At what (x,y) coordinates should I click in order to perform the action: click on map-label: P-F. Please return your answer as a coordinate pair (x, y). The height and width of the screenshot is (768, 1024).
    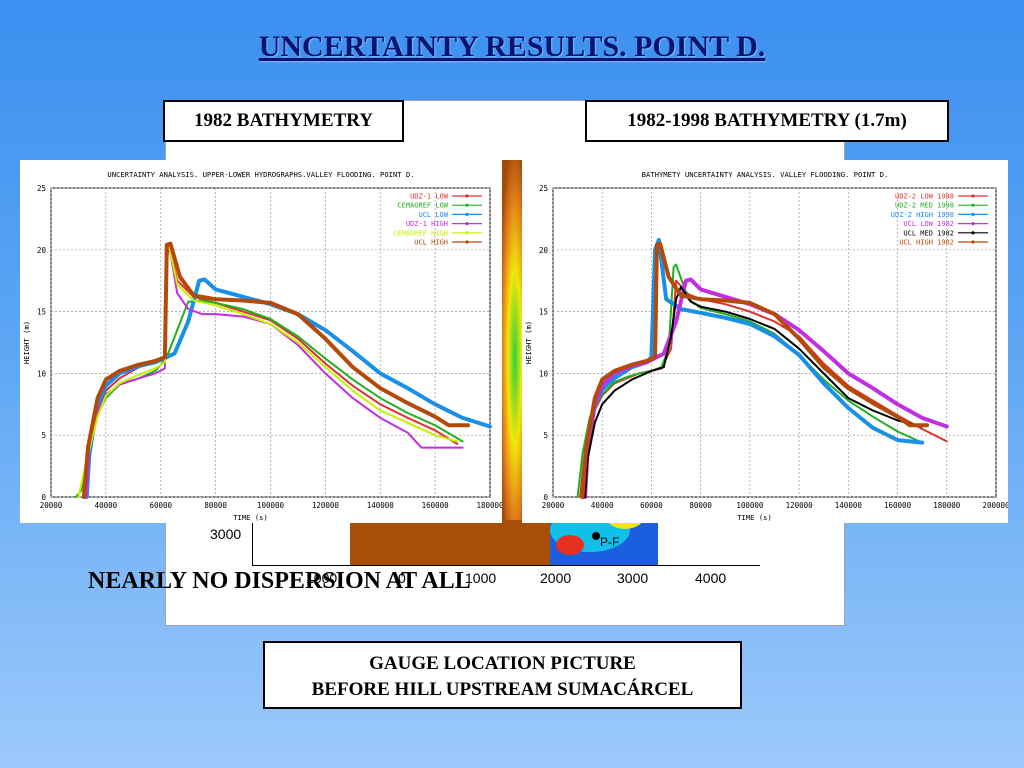
    Looking at the image, I should click on (610, 542).